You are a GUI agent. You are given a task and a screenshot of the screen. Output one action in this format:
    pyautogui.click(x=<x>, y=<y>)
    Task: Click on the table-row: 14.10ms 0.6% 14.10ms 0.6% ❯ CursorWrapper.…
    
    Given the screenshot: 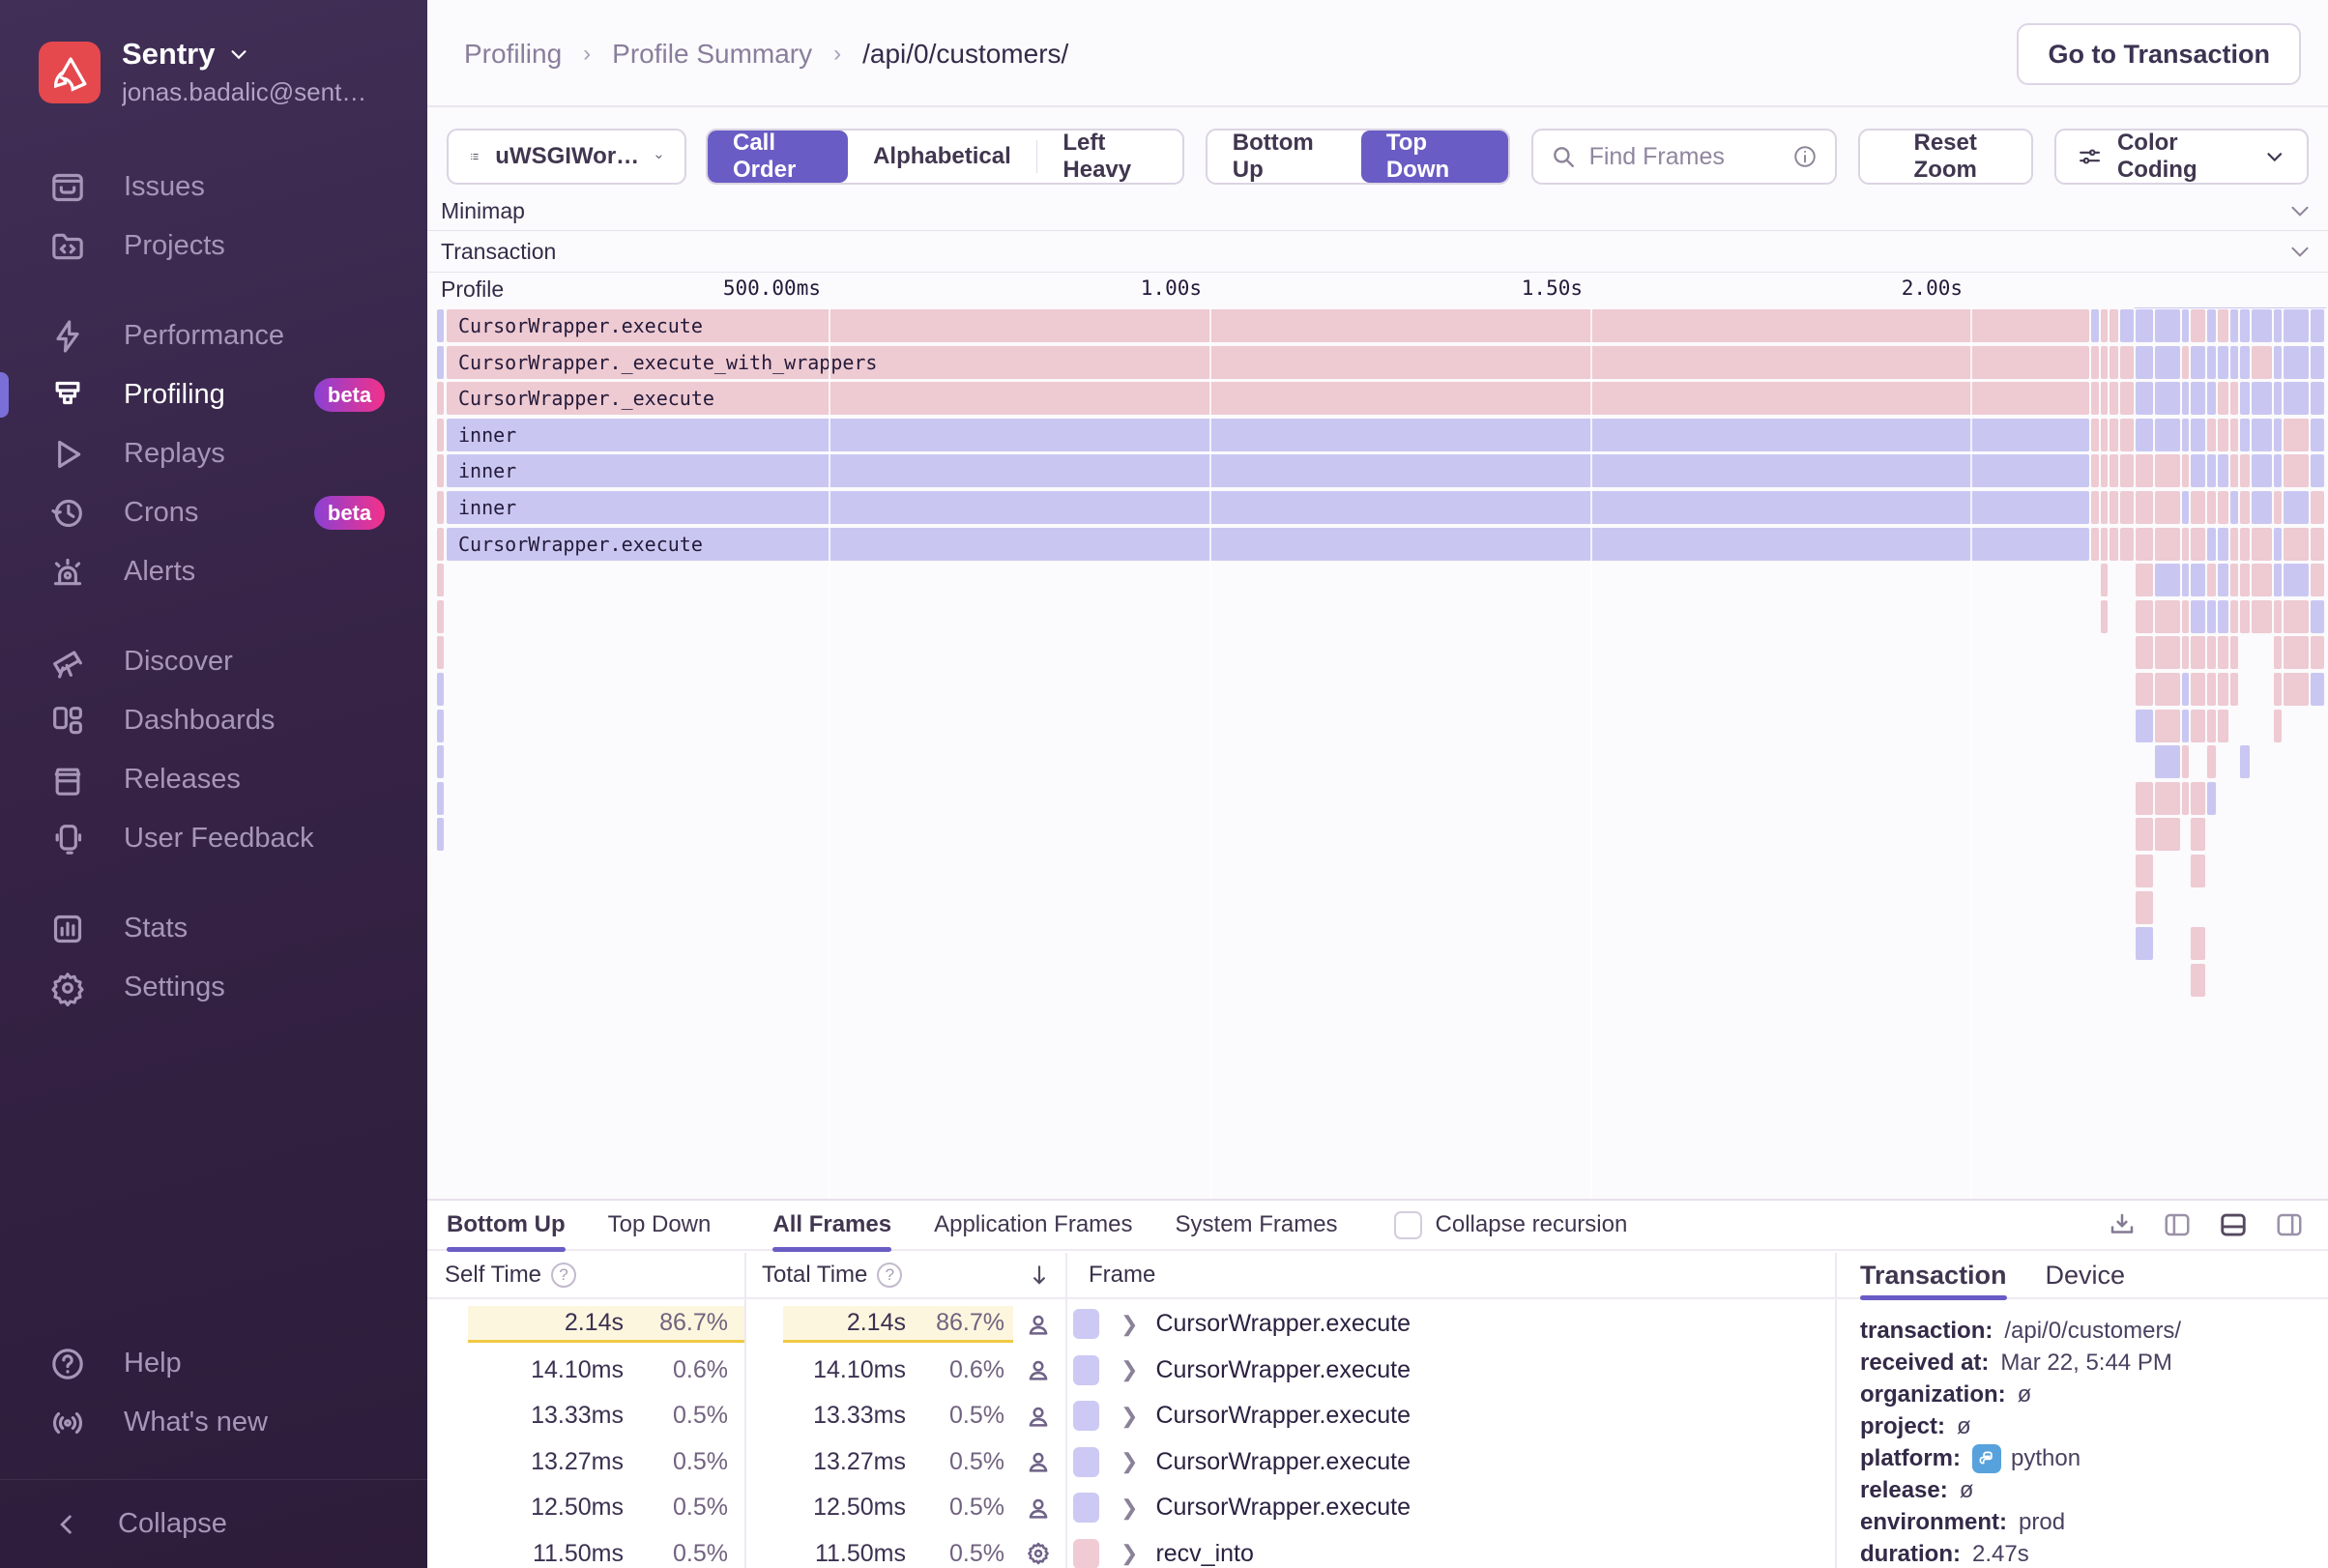 What is the action you would take?
    pyautogui.click(x=971, y=1369)
    